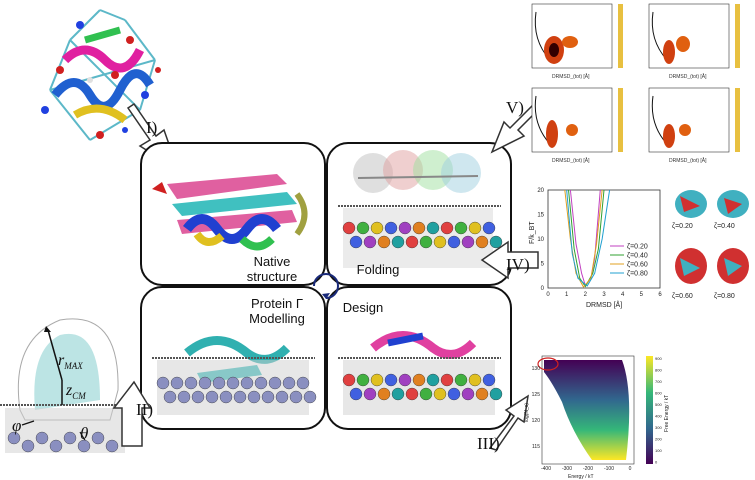 This screenshot has width=755, height=480. I want to click on mini-map-1: DRMSD_(tot) [Å], so click(577, 41).